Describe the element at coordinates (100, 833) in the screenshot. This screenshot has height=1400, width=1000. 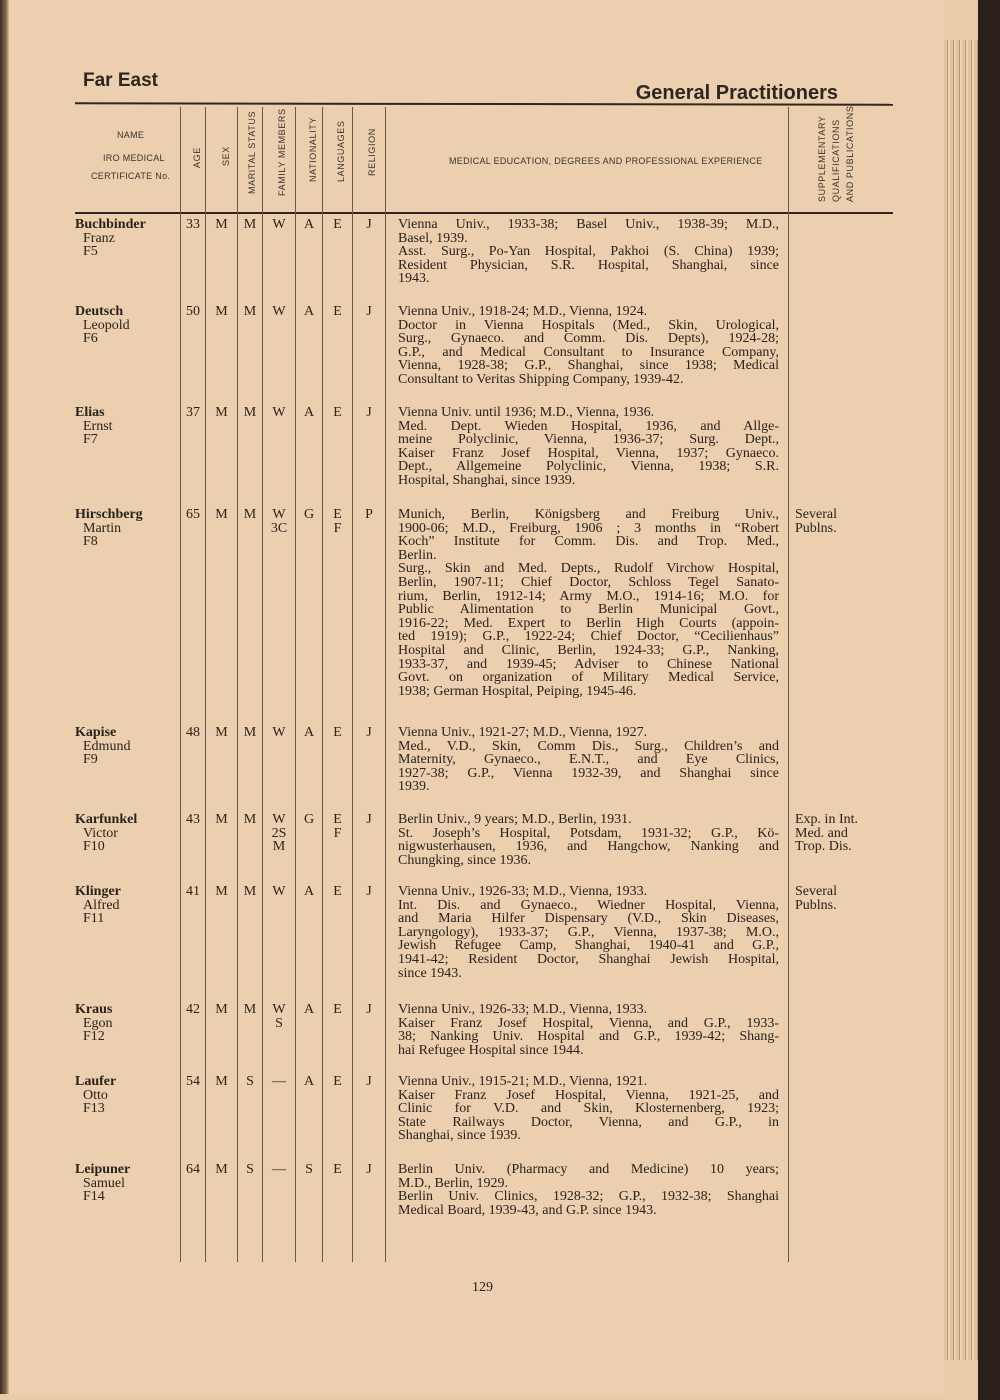
I see `given-name: Victor` at that location.